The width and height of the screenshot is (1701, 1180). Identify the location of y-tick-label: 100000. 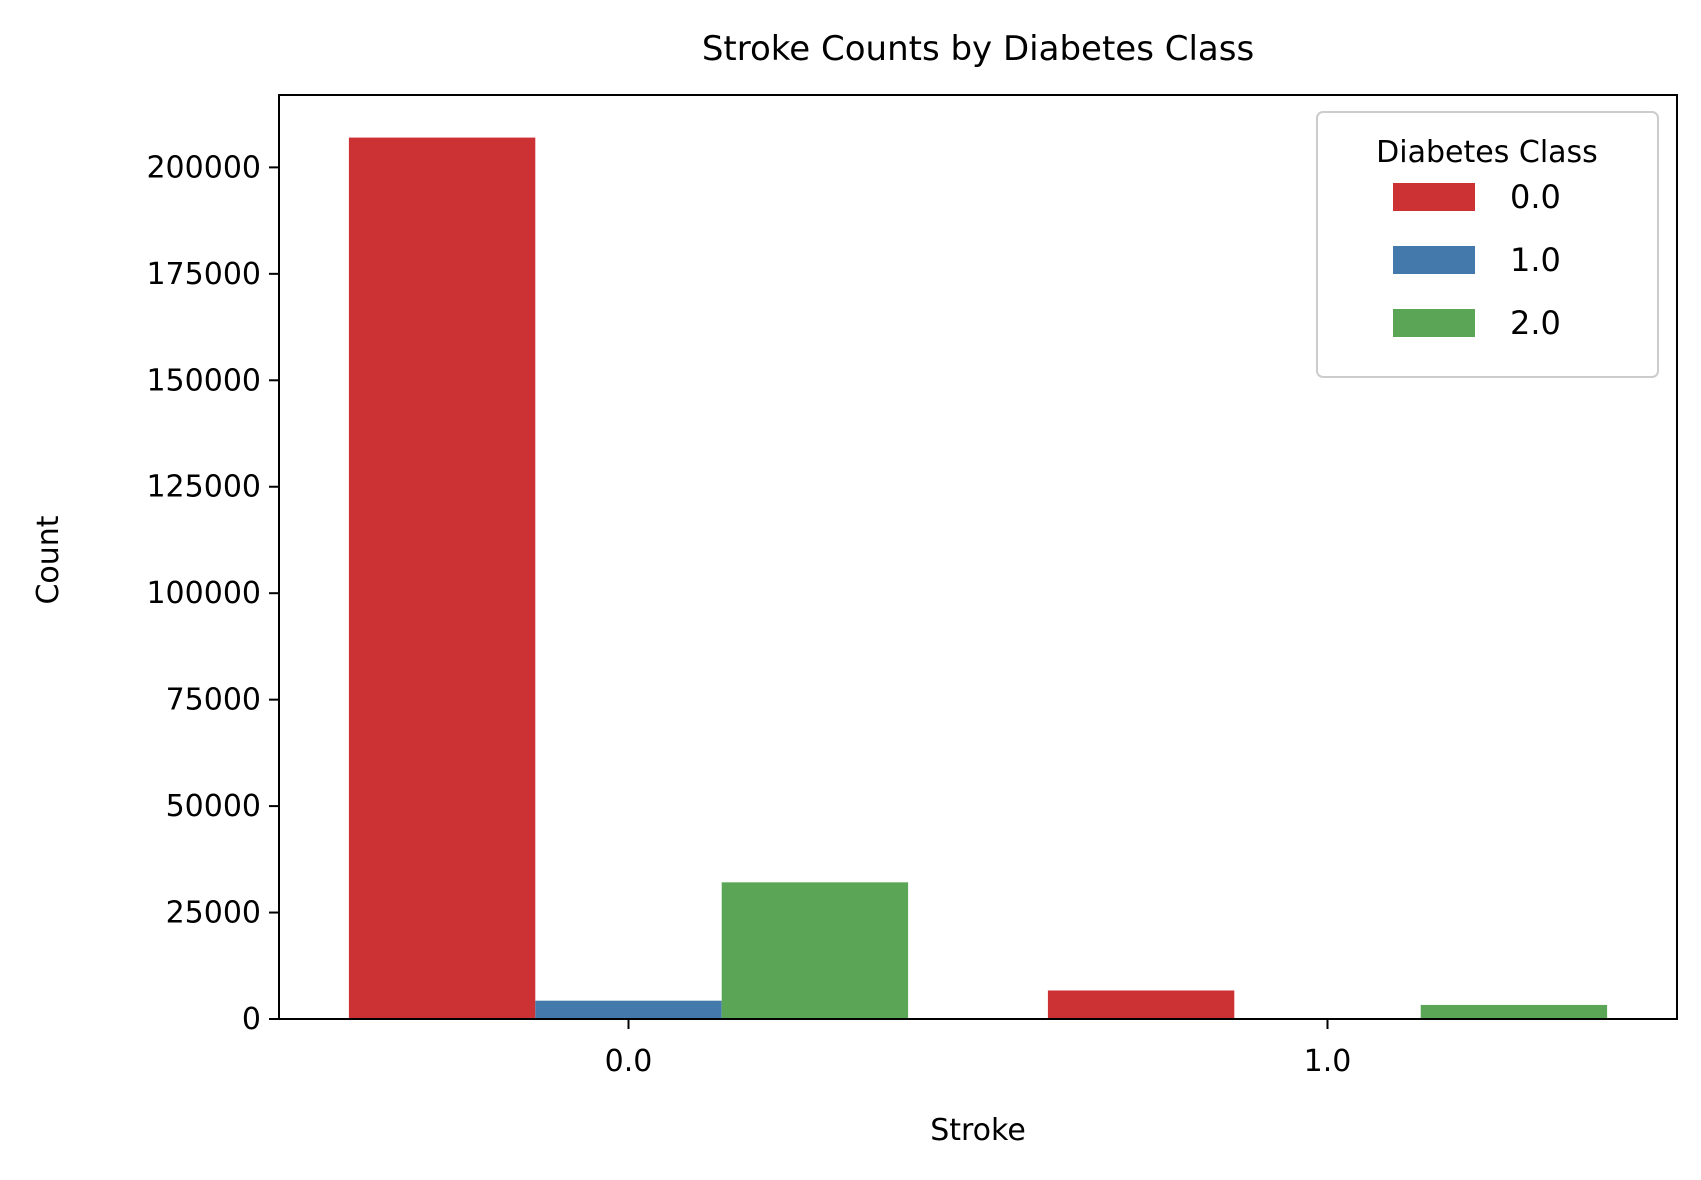
(203, 593).